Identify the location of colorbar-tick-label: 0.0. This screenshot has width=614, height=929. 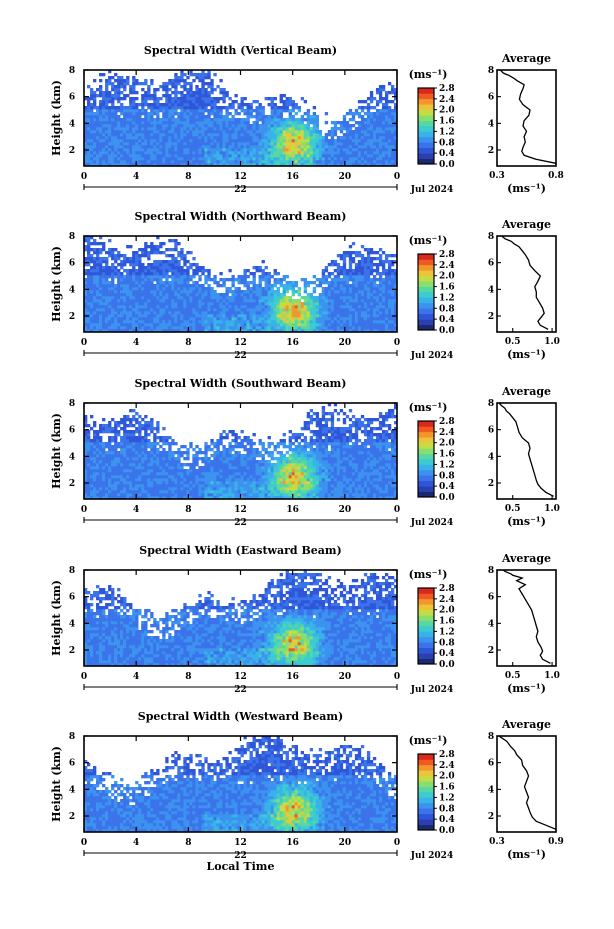
(447, 331).